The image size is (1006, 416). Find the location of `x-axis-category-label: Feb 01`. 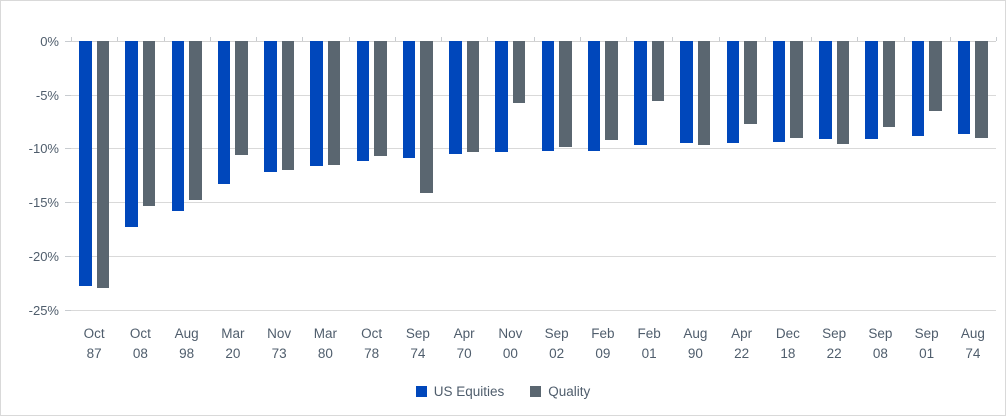

x-axis-category-label: Feb 01 is located at coordinates (649, 343).